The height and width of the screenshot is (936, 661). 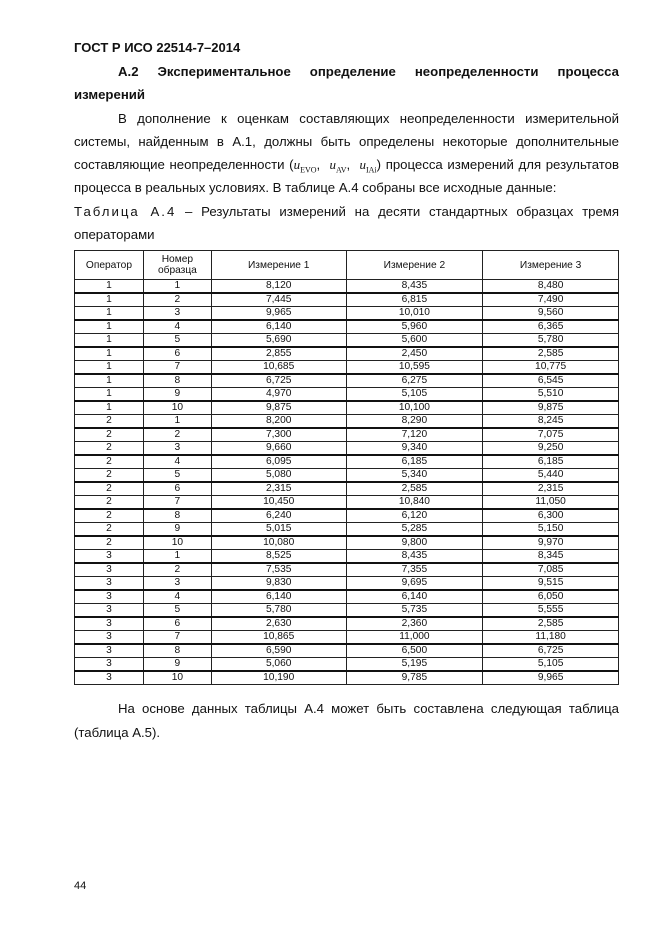 What do you see at coordinates (177, 597) in the screenshot?
I see `table-cell: 4` at bounding box center [177, 597].